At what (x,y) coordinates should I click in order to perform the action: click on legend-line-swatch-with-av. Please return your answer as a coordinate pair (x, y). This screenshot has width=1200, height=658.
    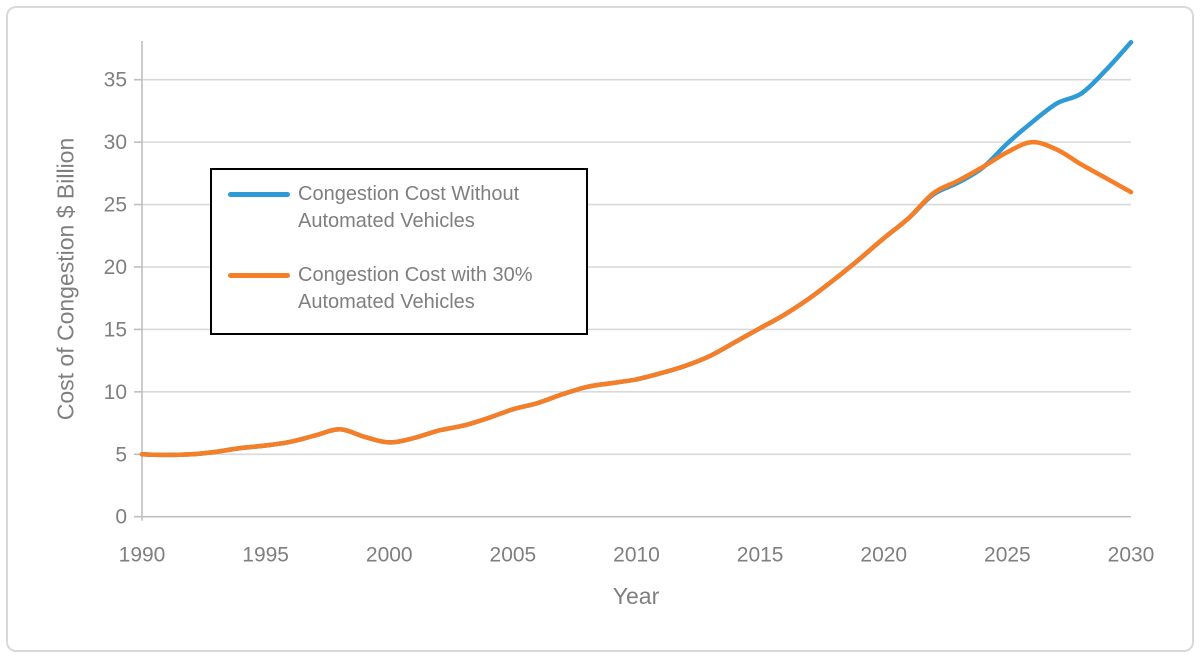
    Looking at the image, I should click on (259, 275).